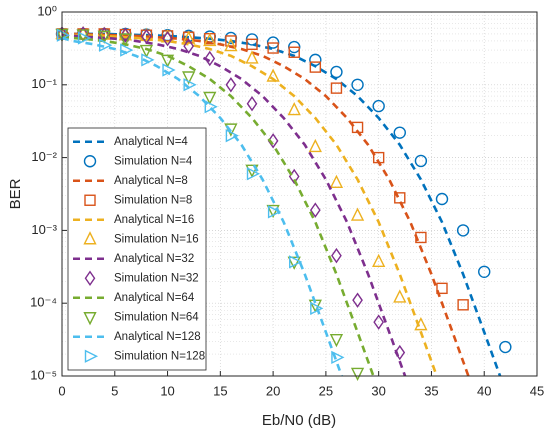  I want to click on x-tick-label: 0, so click(61, 390).